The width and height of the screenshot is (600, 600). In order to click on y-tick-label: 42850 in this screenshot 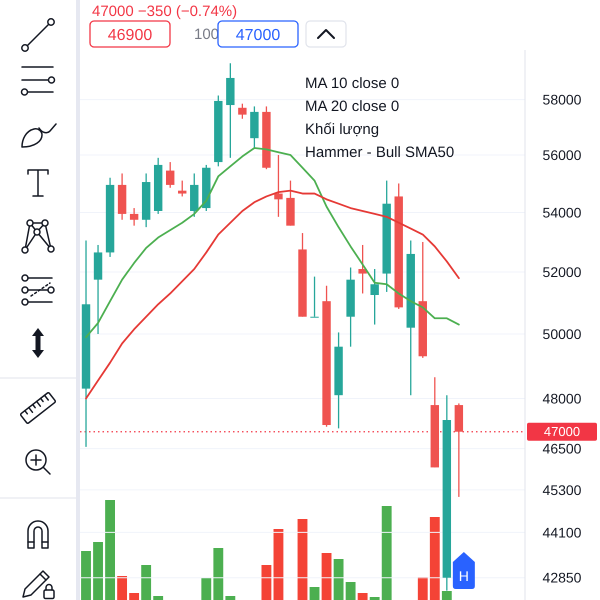, I will do `click(562, 578)`.